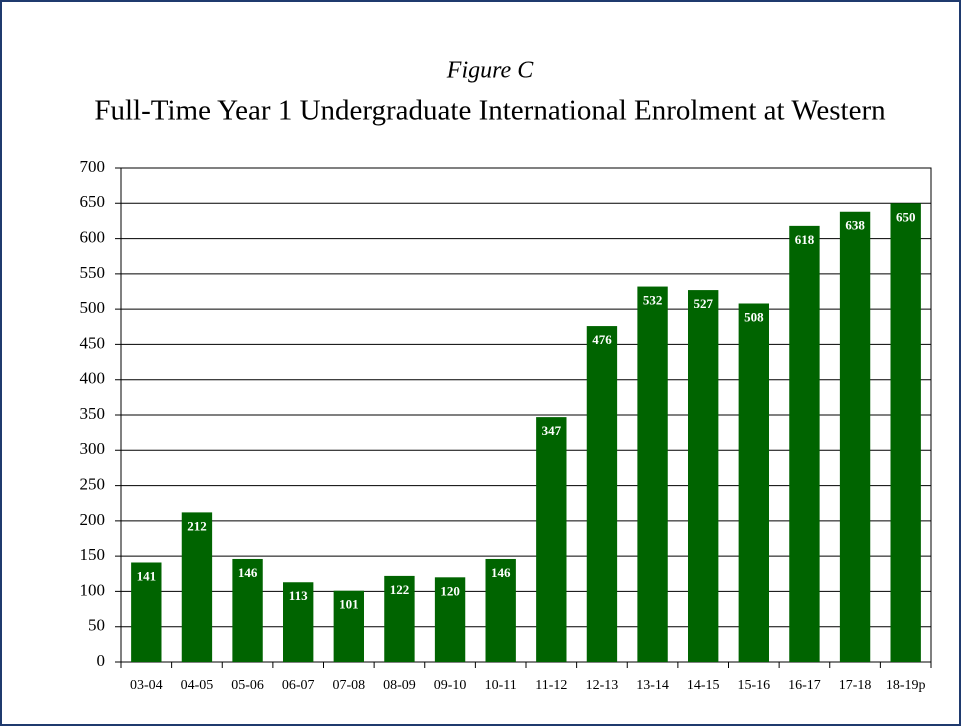 The image size is (961, 726). What do you see at coordinates (93, 378) in the screenshot?
I see `y-tick-label: 400` at bounding box center [93, 378].